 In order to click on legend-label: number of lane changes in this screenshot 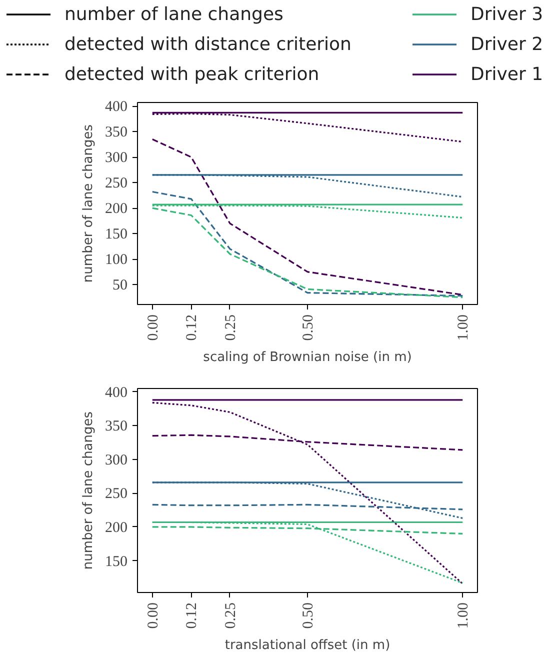, I will do `click(174, 14)`.